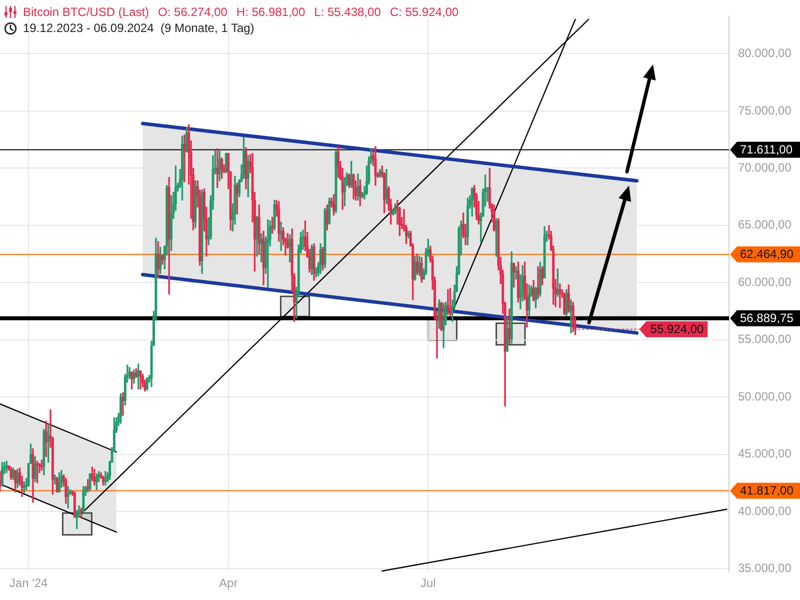 The height and width of the screenshot is (600, 800). I want to click on x-tick-label: Jan '24, so click(28, 583).